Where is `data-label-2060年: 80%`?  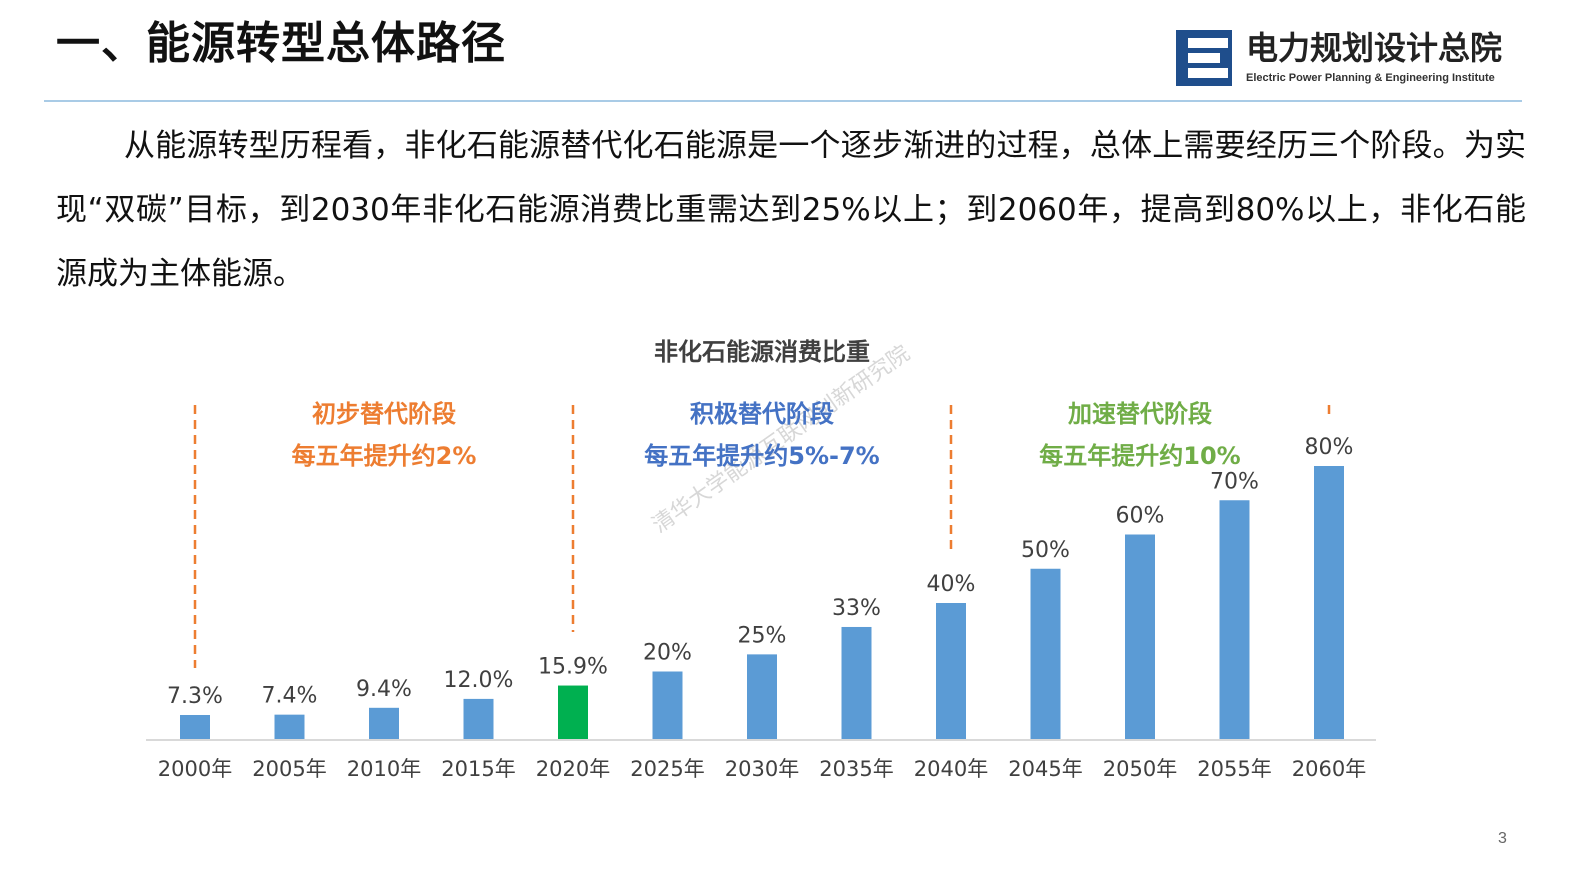 data-label-2060年: 80% is located at coordinates (1329, 447).